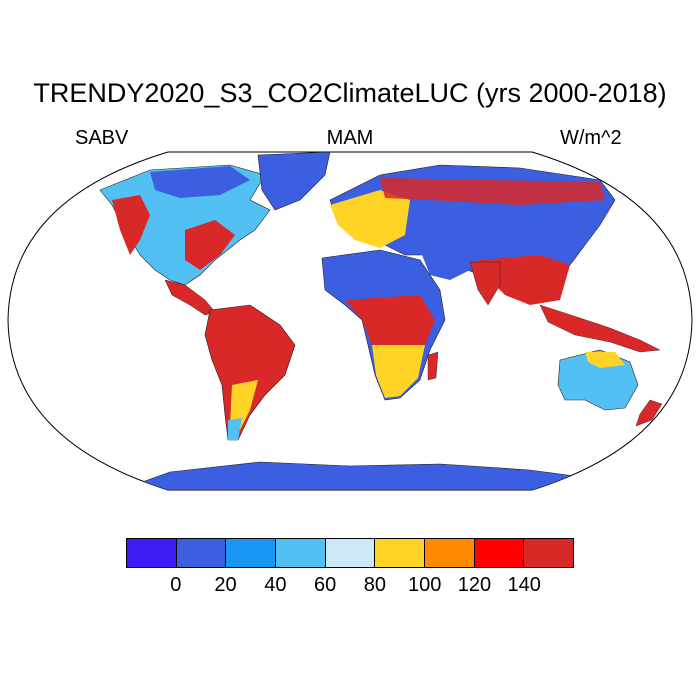 The image size is (700, 700). Describe the element at coordinates (235, 429) in the screenshot. I see `south-america-tip` at that location.